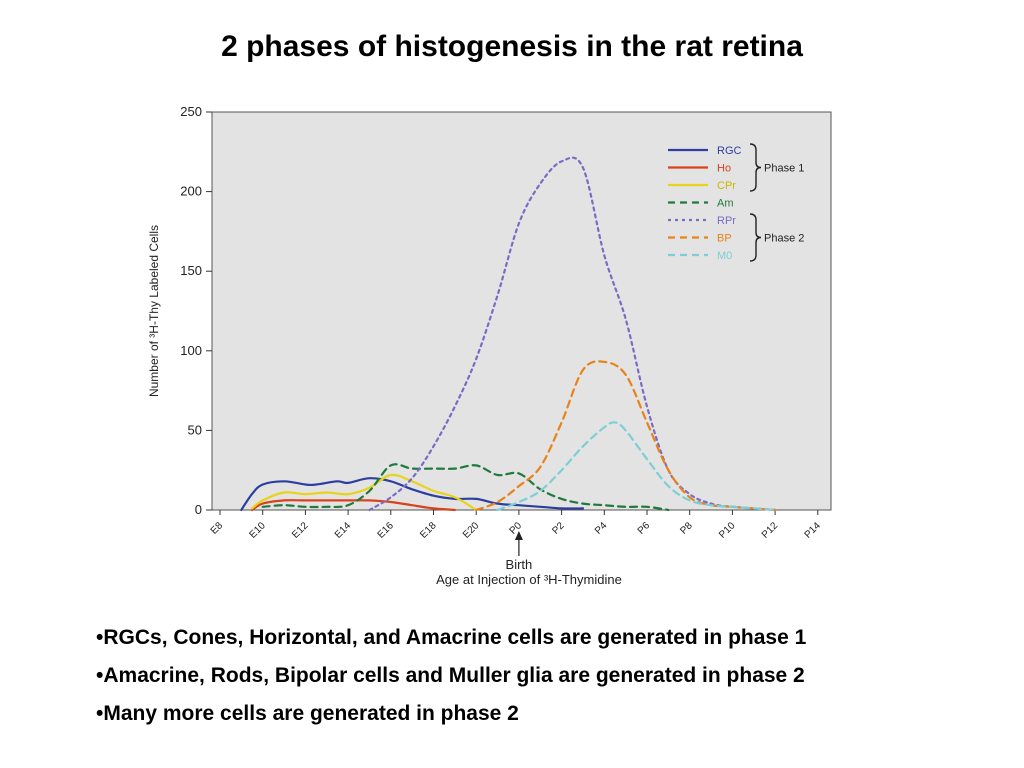  I want to click on x-tick-label: P14, so click(813, 530).